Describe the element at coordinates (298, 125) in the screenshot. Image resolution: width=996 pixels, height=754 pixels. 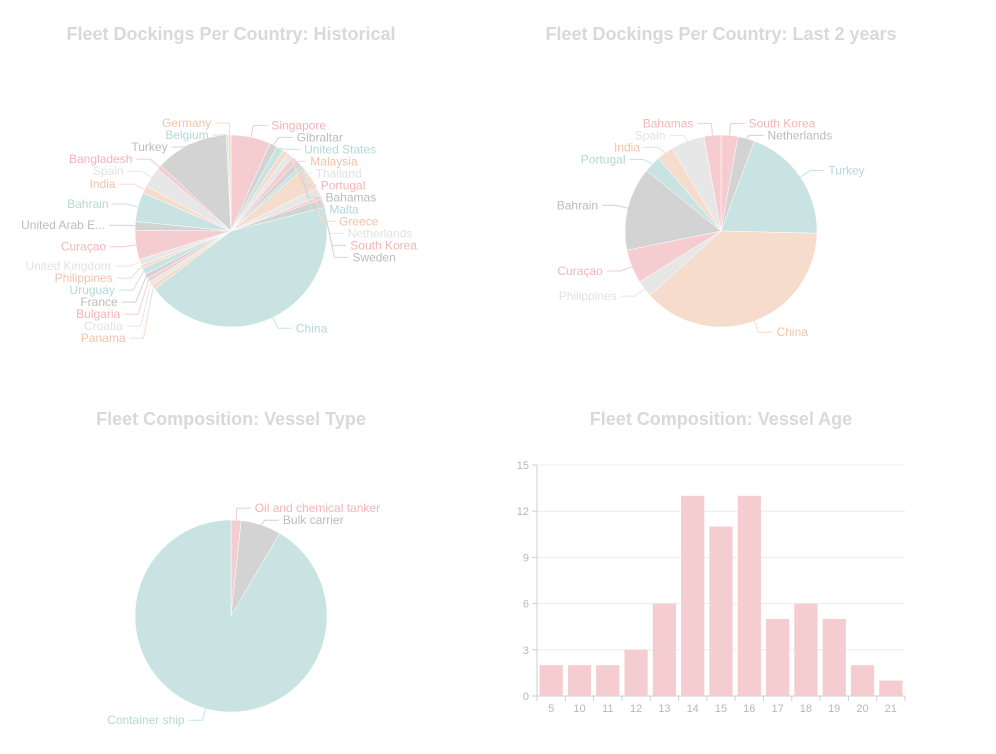
I see `pie-label-singapore: Singapore` at that location.